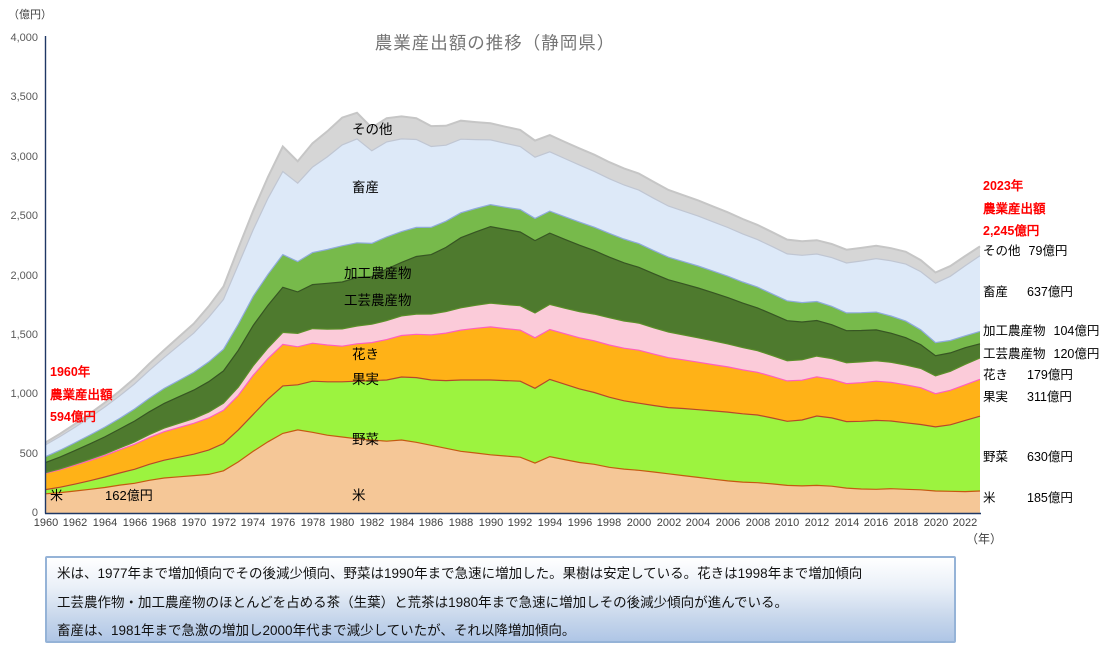 Image resolution: width=1107 pixels, height=652 pixels. Describe the element at coordinates (359, 495) in the screenshot. I see `area-label-rice: 米` at that location.